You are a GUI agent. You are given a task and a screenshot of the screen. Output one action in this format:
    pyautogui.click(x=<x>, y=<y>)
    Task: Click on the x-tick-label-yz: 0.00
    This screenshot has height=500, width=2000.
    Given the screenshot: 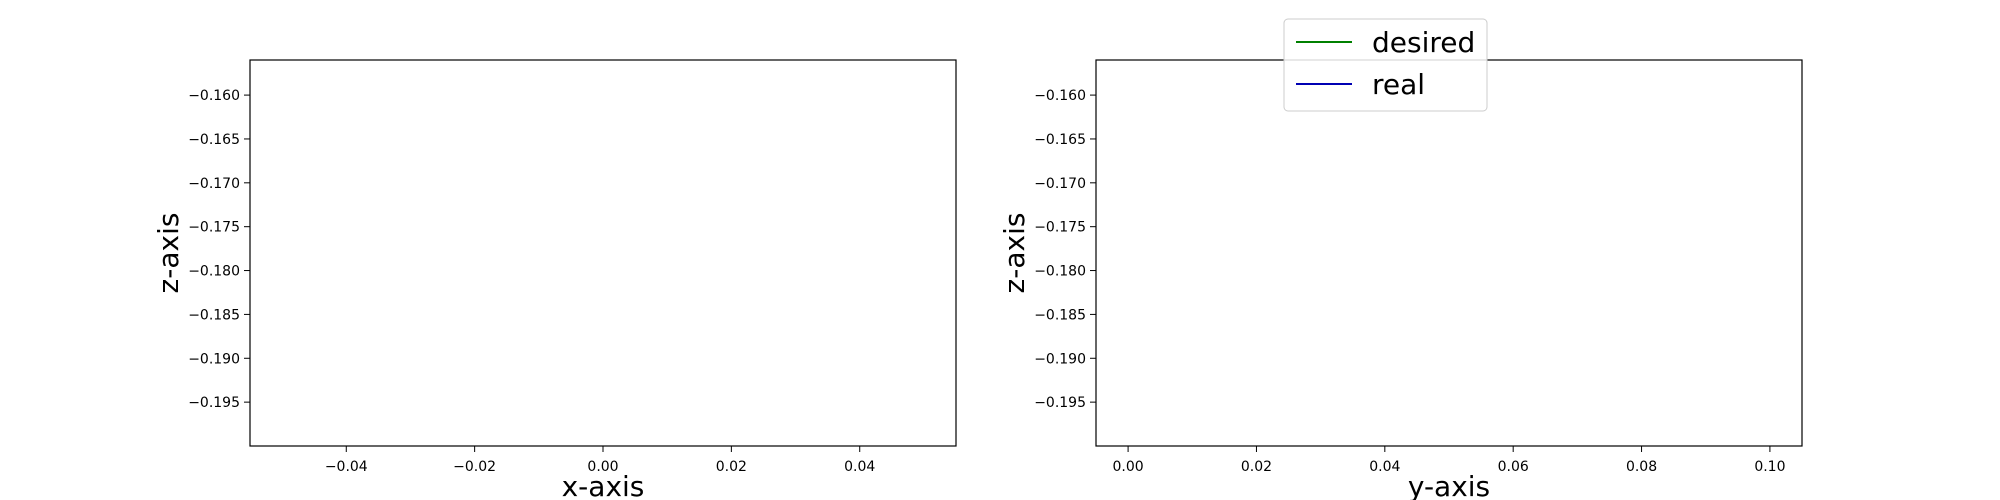 What is the action you would take?
    pyautogui.click(x=1128, y=467)
    